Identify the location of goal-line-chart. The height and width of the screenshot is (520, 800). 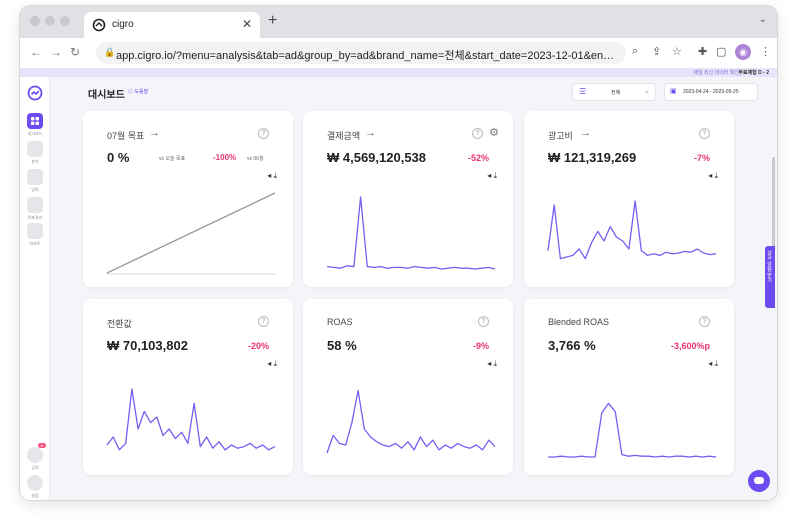
(191, 233).